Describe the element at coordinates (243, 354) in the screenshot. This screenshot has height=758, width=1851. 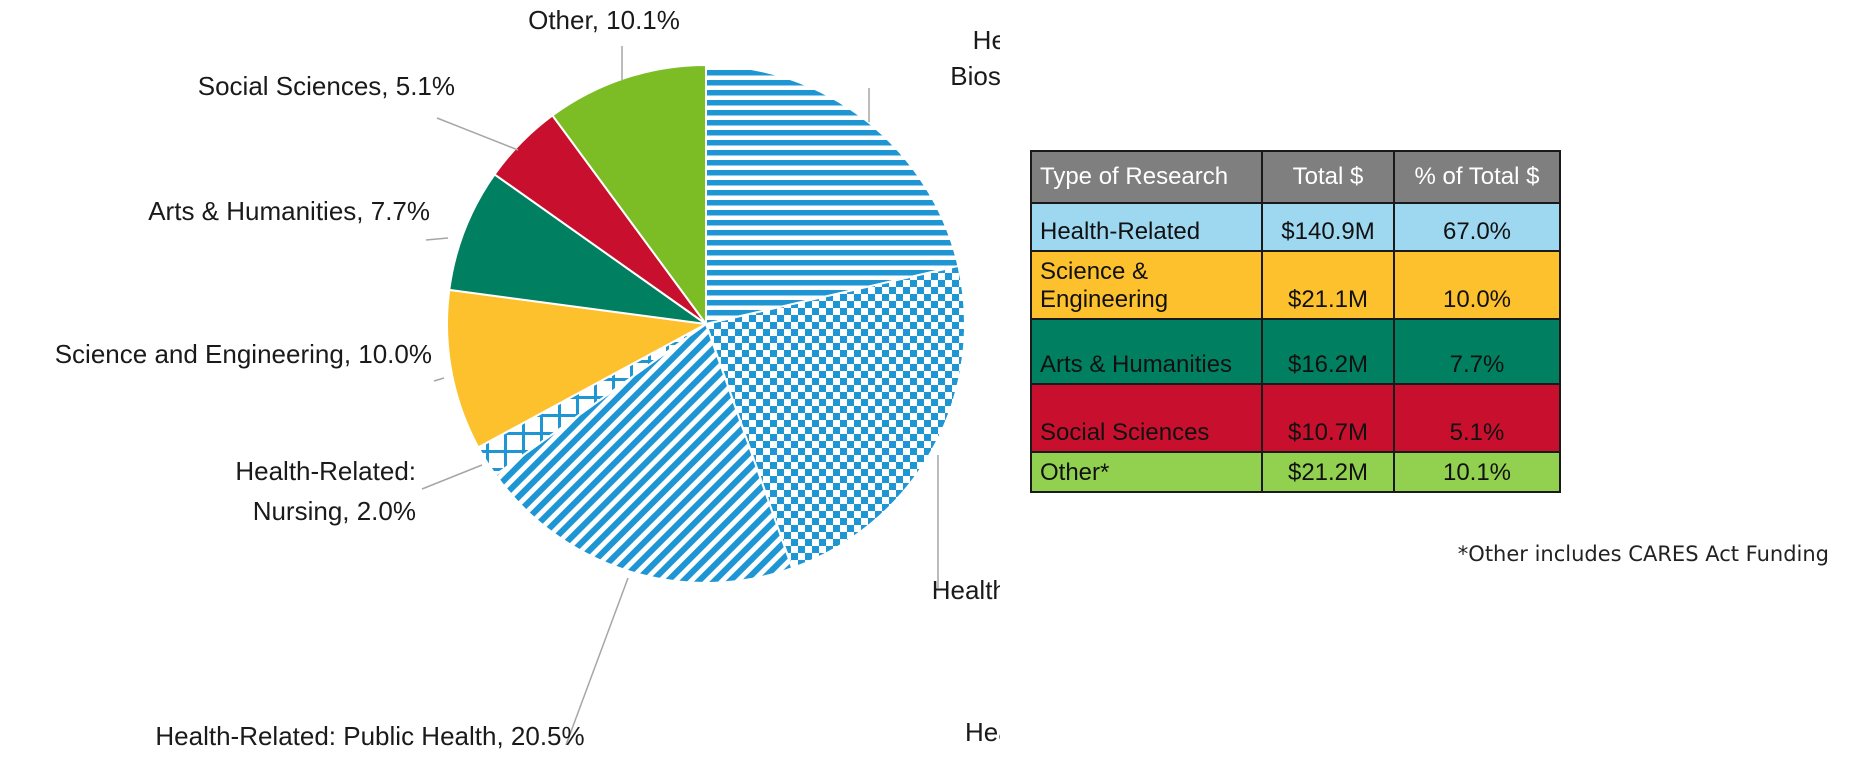
I see `slice-label: Science and Engineering, 10.0%` at that location.